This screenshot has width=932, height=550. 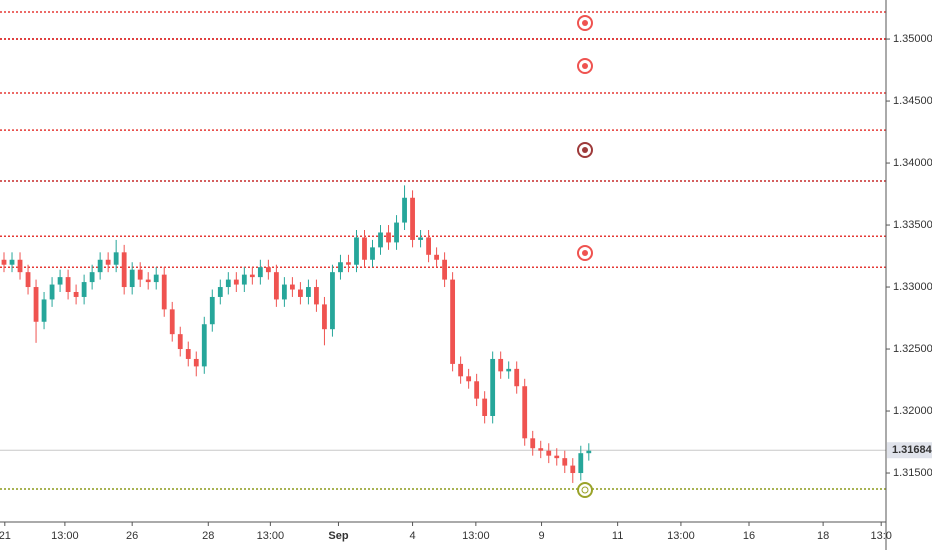 What do you see at coordinates (912, 225) in the screenshot?
I see `y-tick-label: 1.33500` at bounding box center [912, 225].